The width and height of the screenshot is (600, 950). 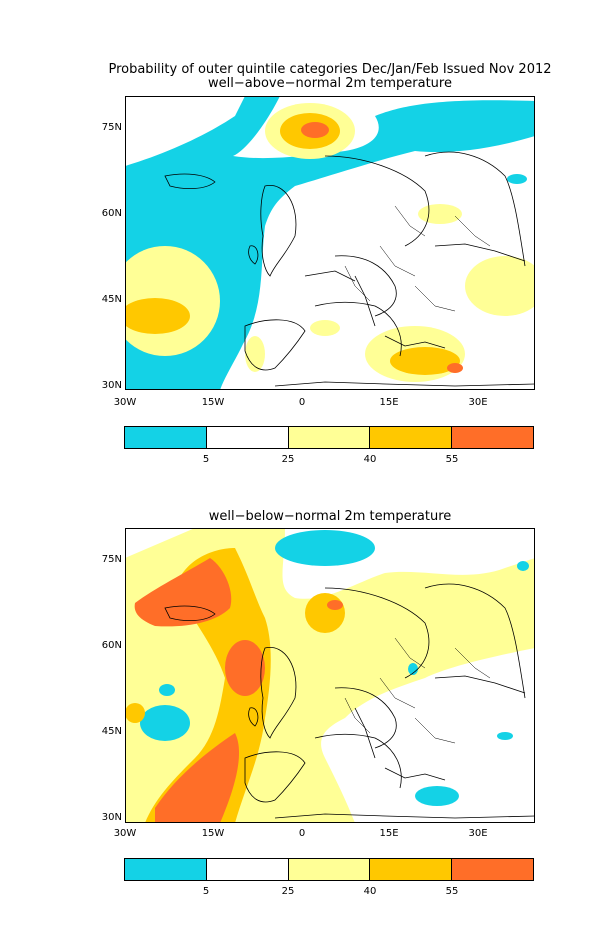 What do you see at coordinates (165, 723) in the screenshot?
I see `cyan-blob-mid` at bounding box center [165, 723].